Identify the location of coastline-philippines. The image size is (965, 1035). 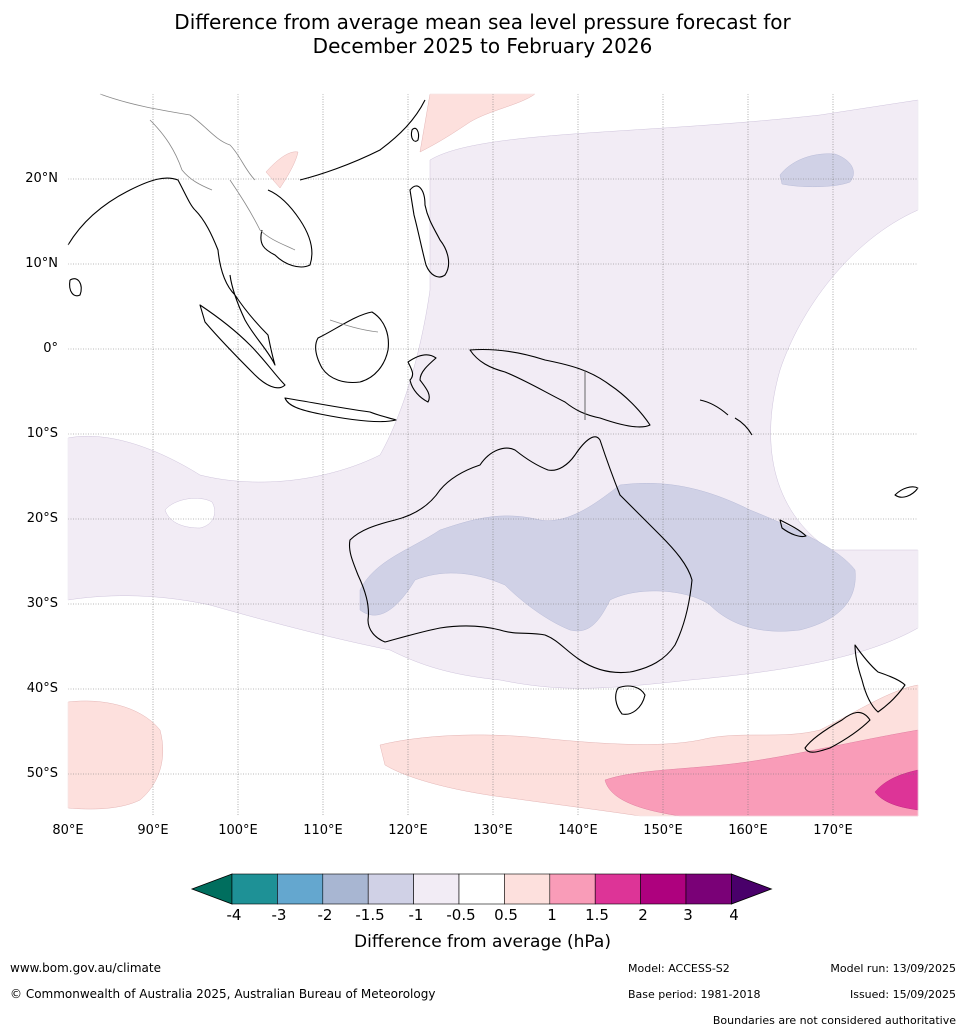
(429, 231).